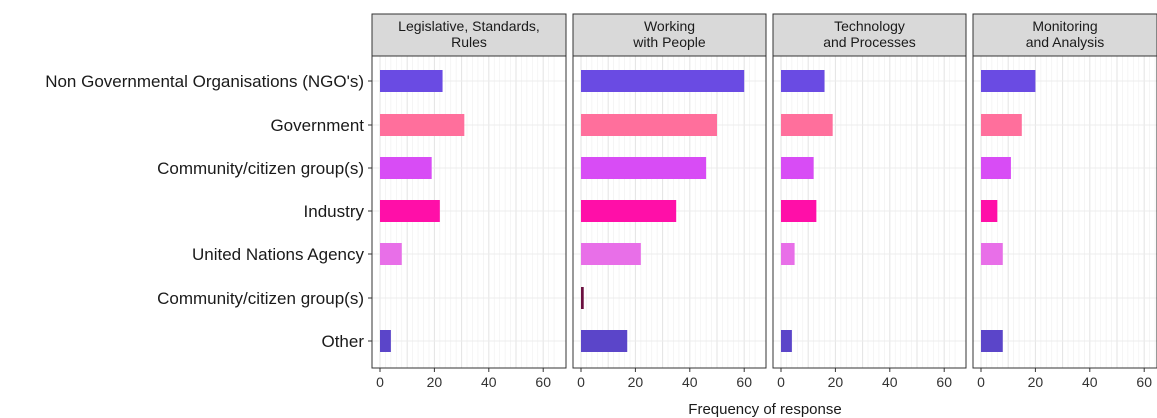  What do you see at coordinates (342, 341) in the screenshot?
I see `y-tick-label: Other` at bounding box center [342, 341].